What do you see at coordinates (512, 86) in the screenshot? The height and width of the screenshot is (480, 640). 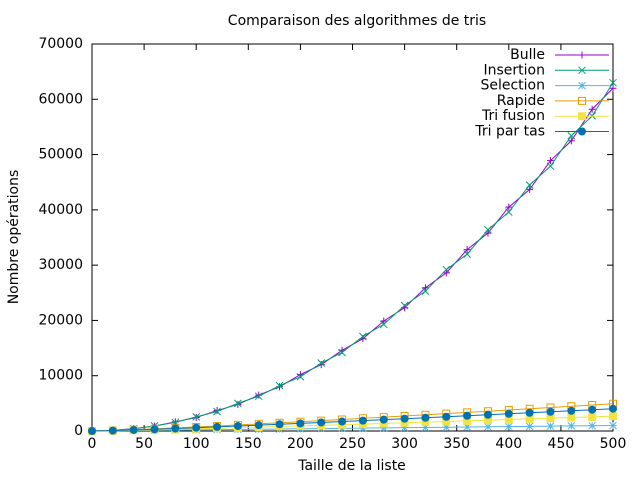 I see `legend-label: Selection` at bounding box center [512, 86].